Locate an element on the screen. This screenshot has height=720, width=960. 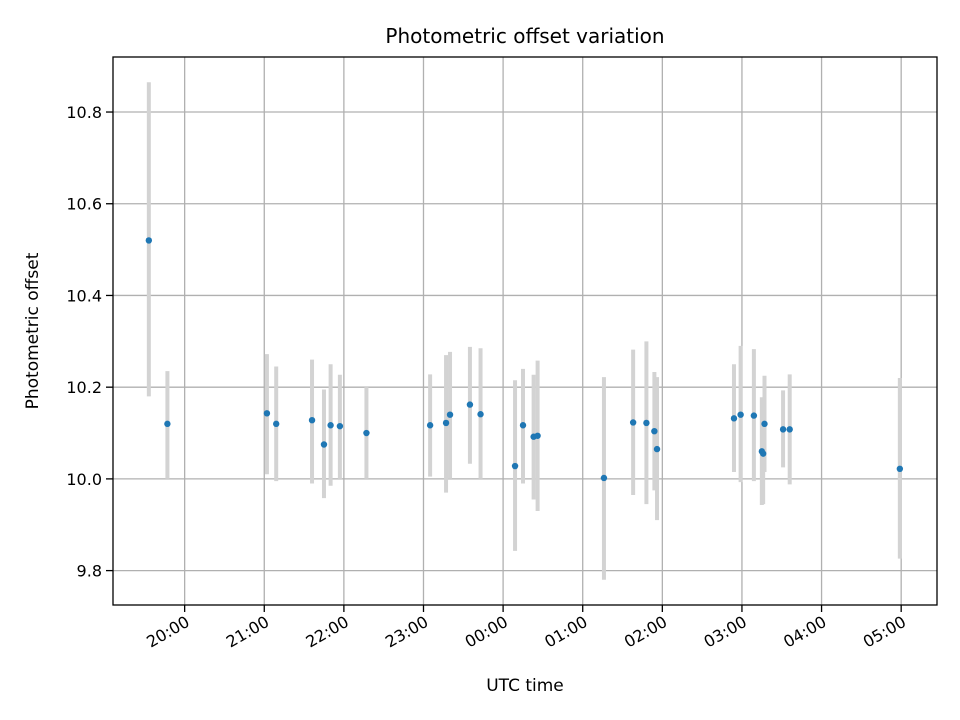
x-tick-label: 00:00 is located at coordinates (486, 632).